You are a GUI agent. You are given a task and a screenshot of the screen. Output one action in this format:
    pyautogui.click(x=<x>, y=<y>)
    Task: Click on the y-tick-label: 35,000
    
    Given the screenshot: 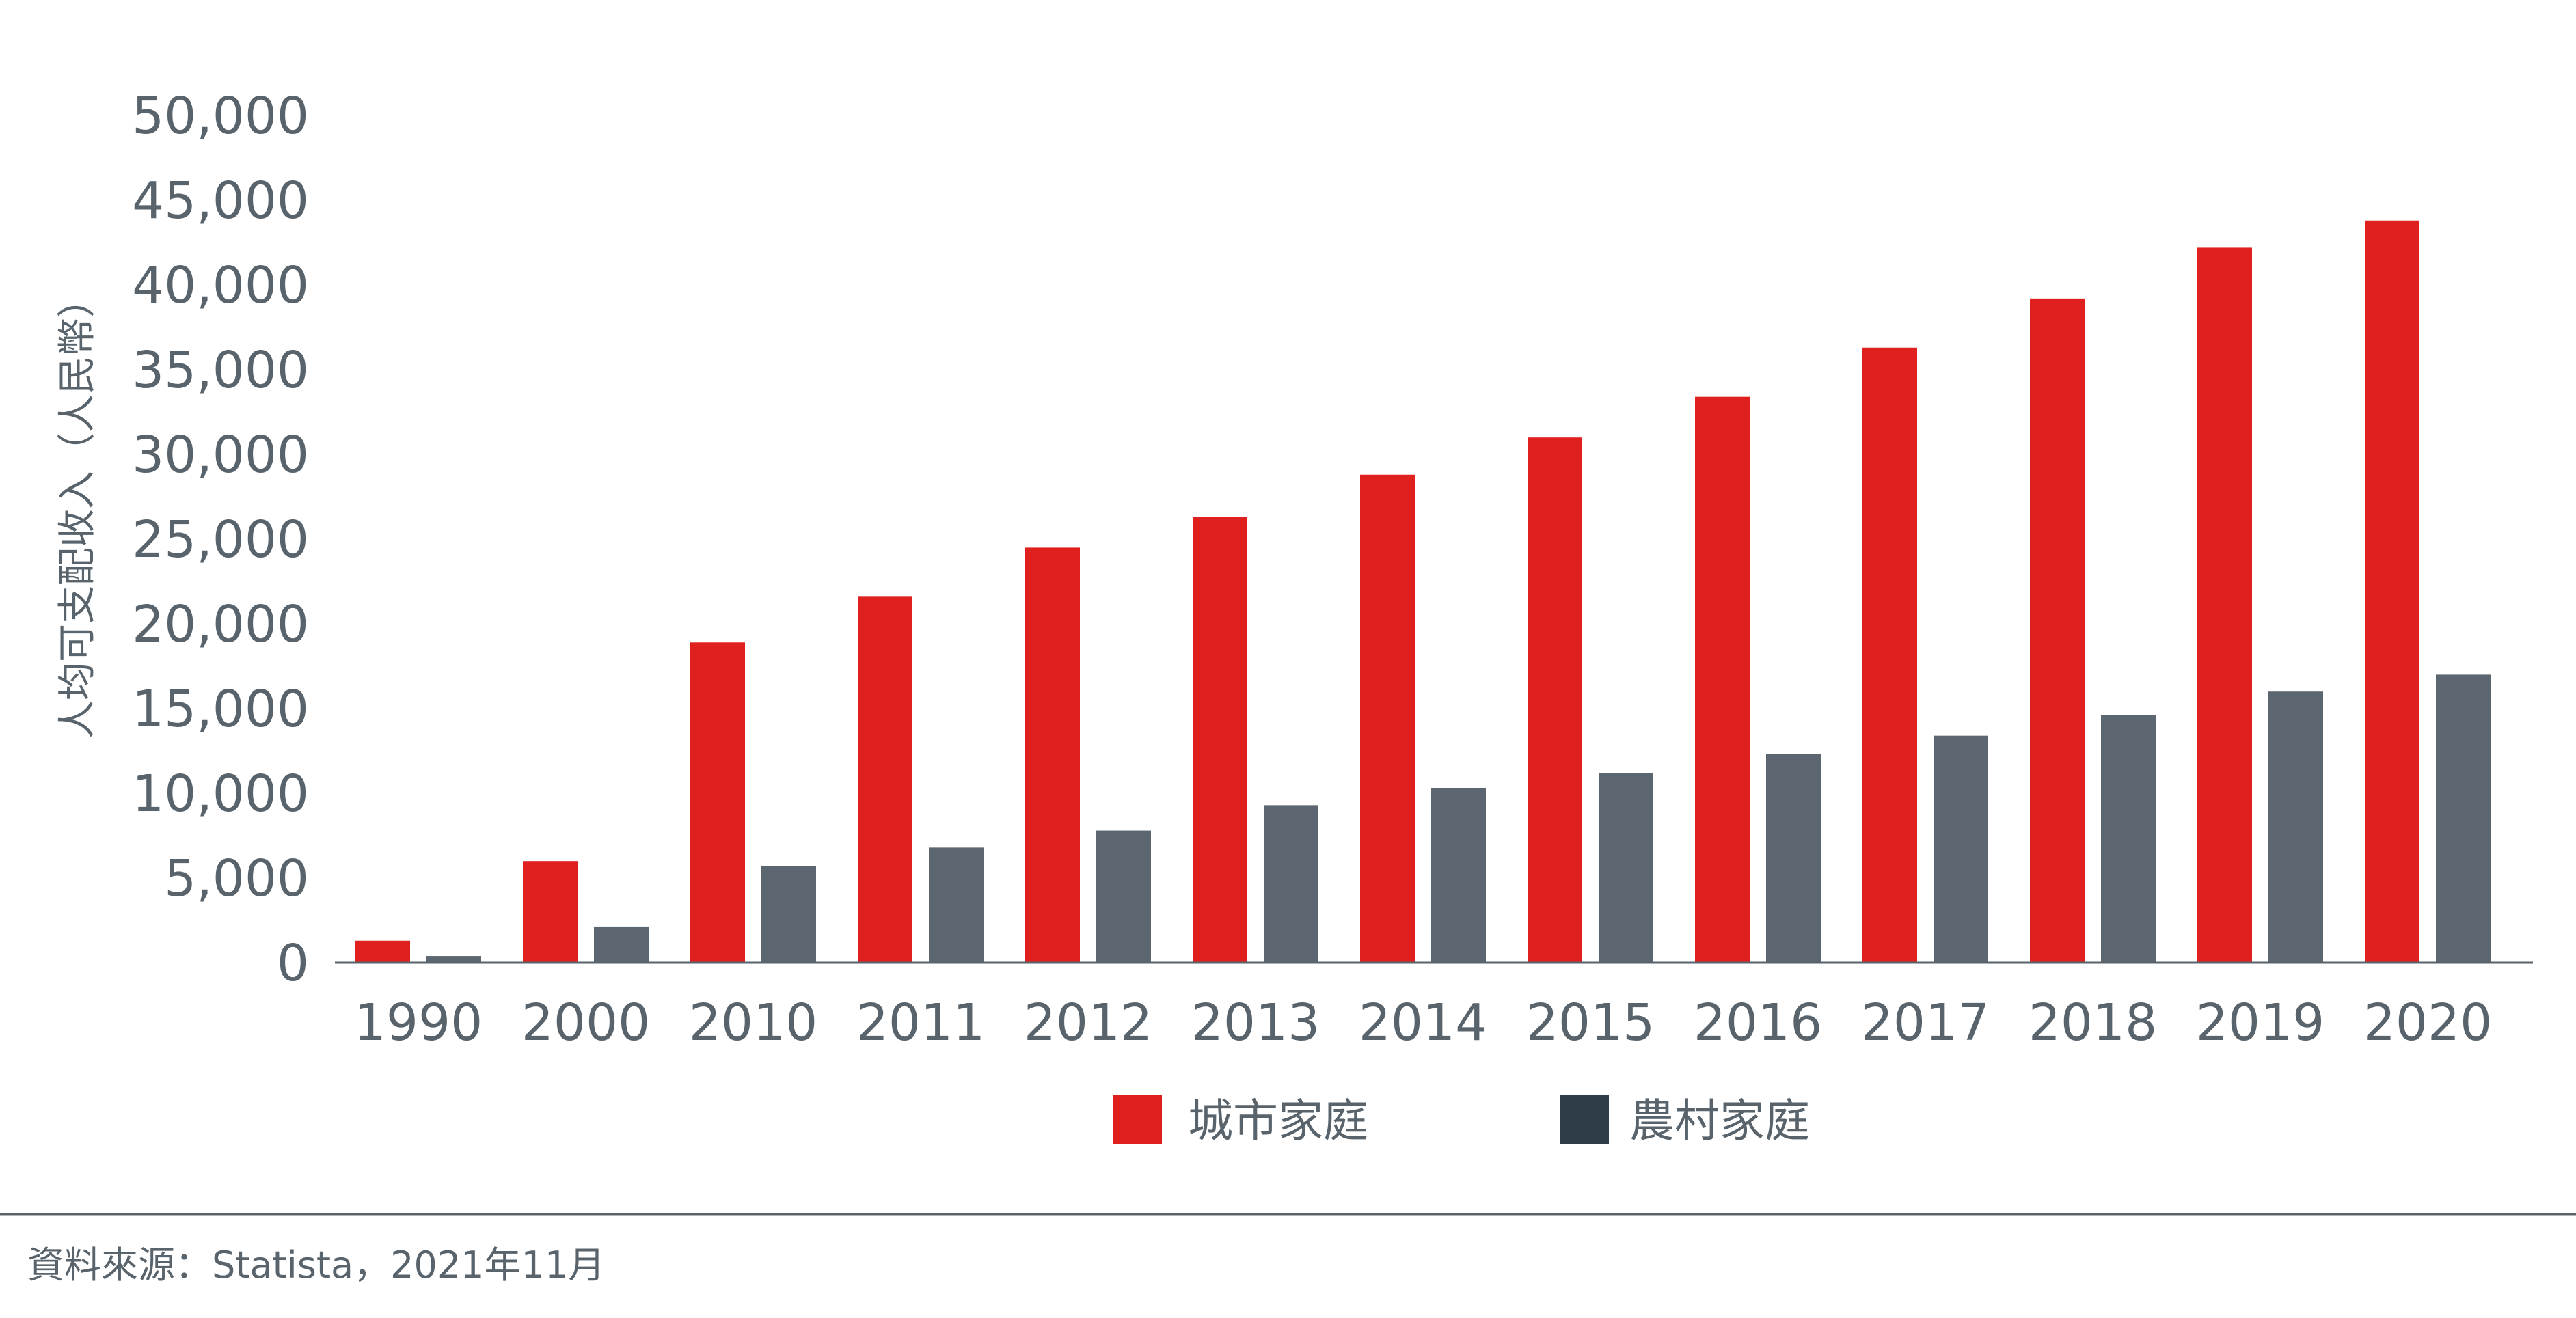 What is the action you would take?
    pyautogui.click(x=220, y=371)
    